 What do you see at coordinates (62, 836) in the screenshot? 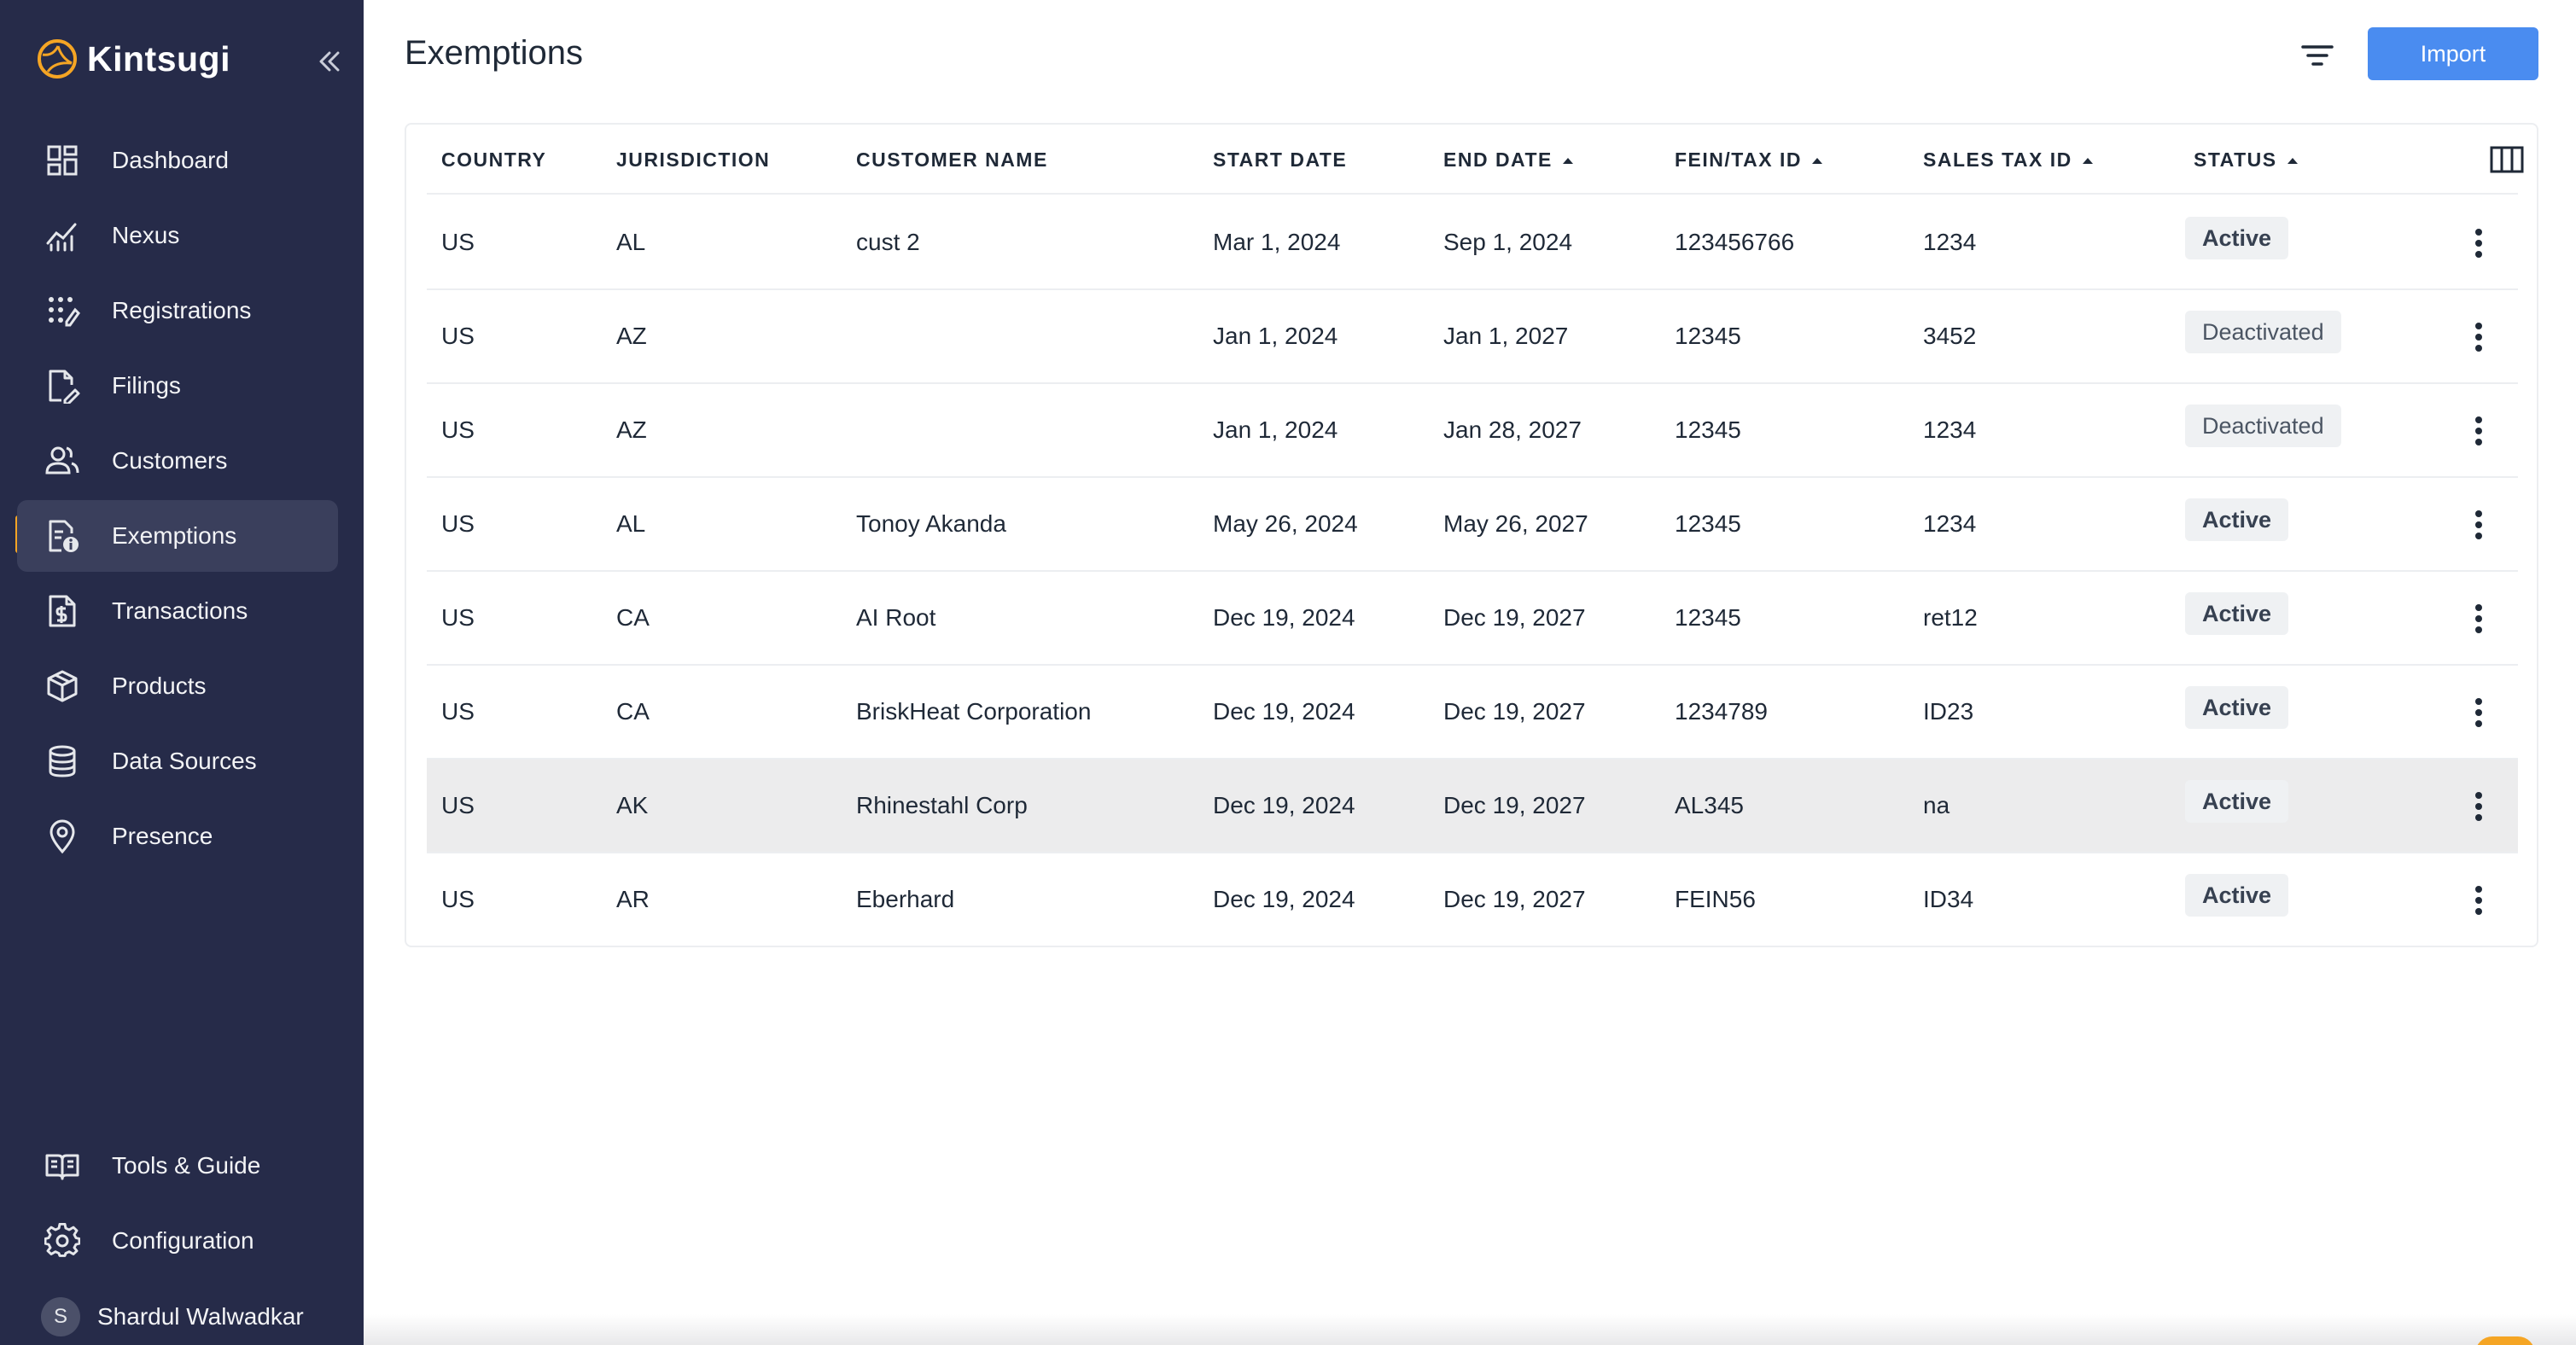
I see `location-pin-icon` at bounding box center [62, 836].